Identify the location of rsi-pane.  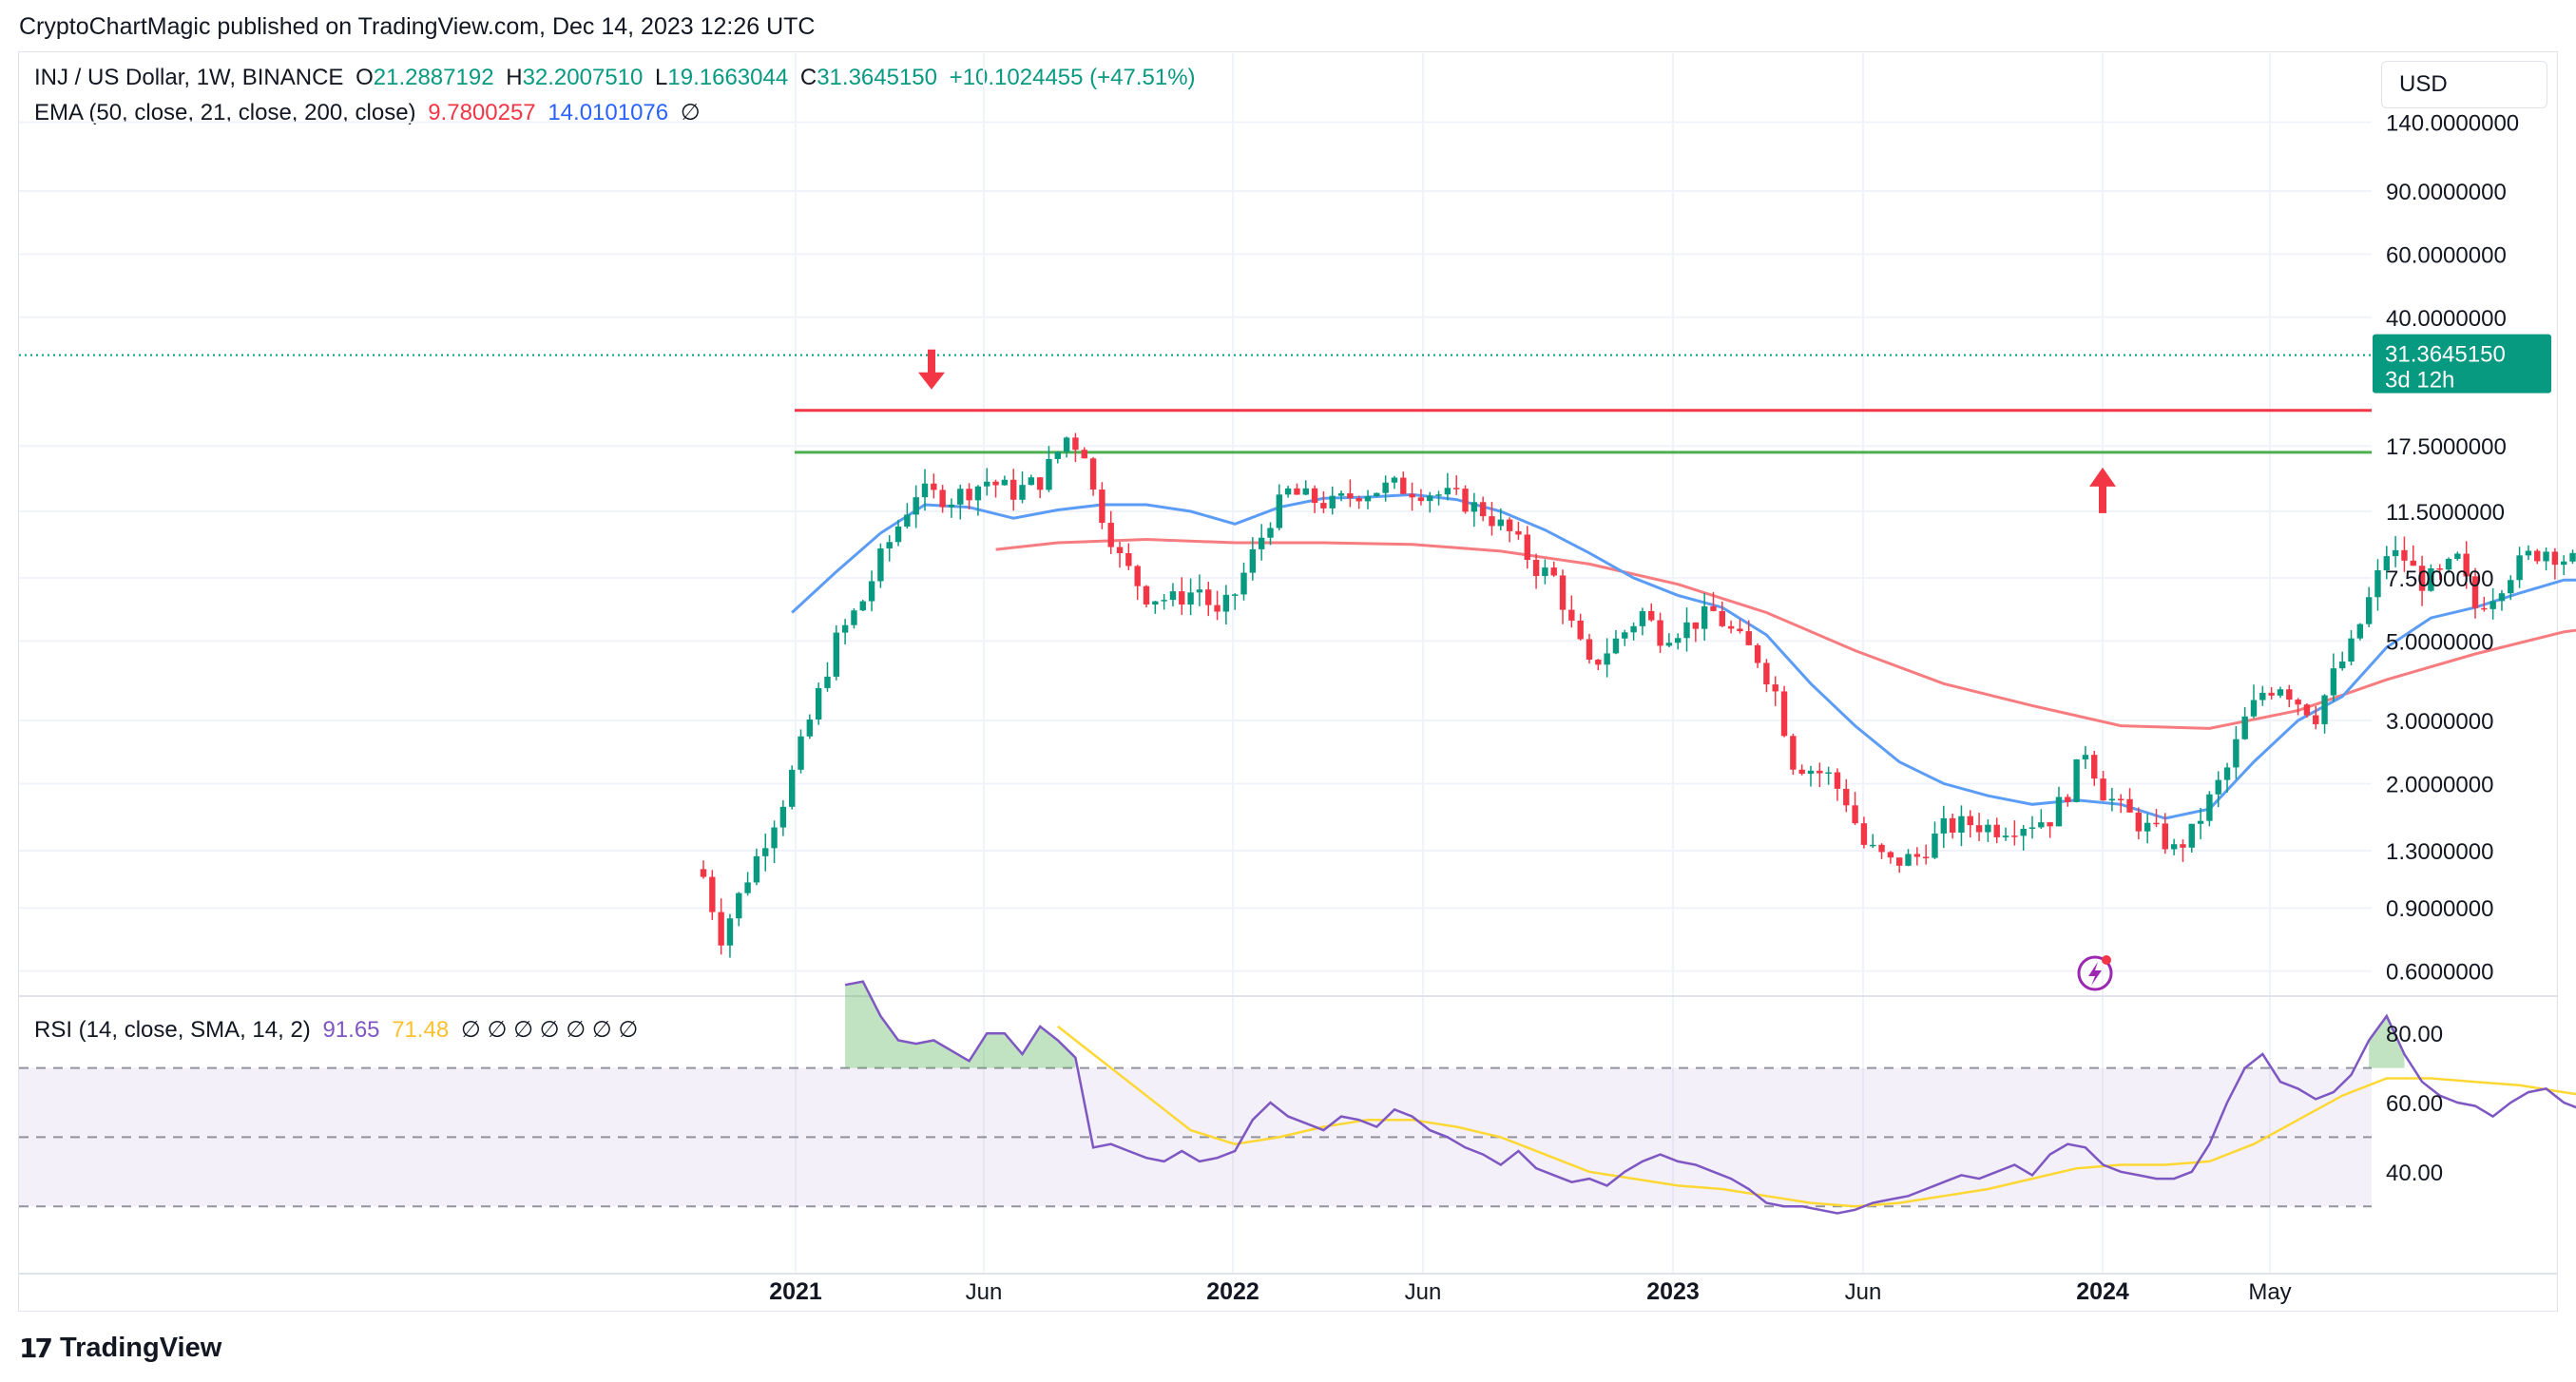
(1710, 1097).